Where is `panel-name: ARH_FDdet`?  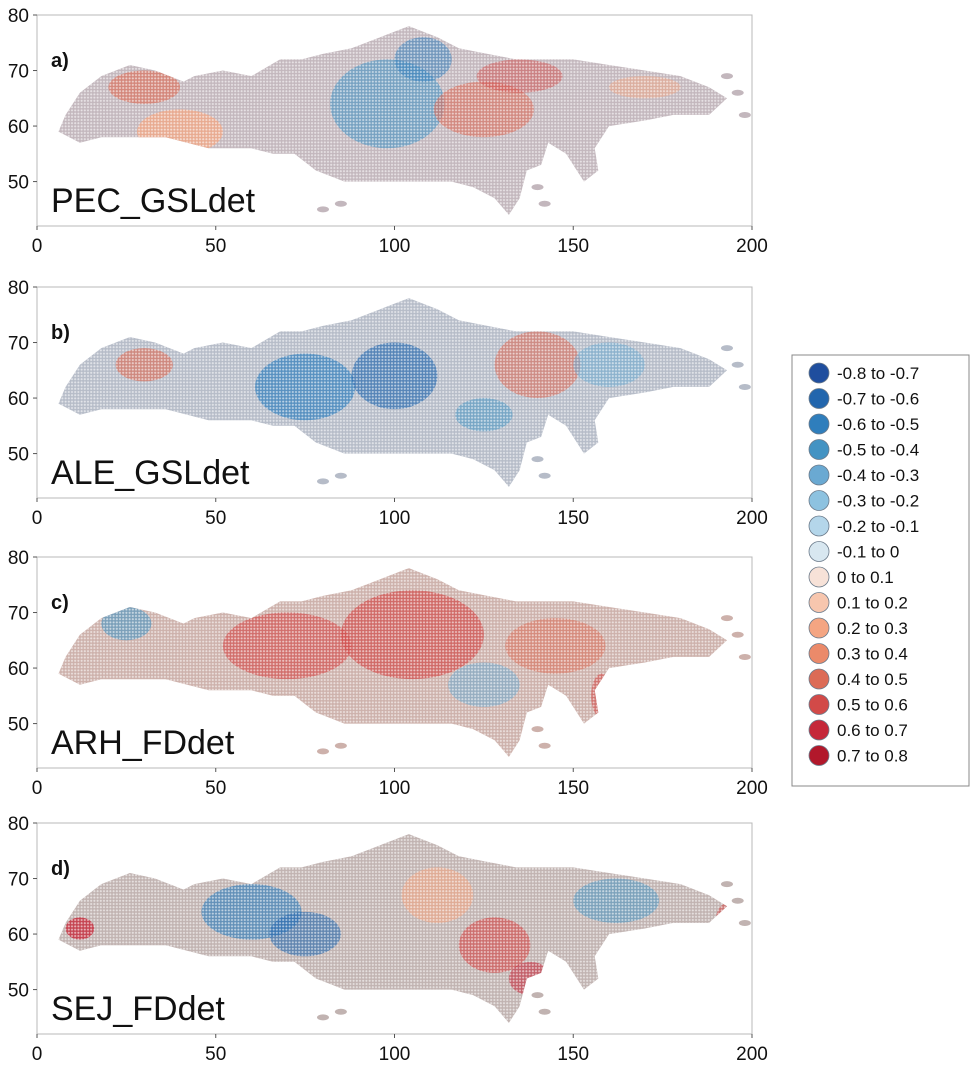 panel-name: ARH_FDdet is located at coordinates (143, 743).